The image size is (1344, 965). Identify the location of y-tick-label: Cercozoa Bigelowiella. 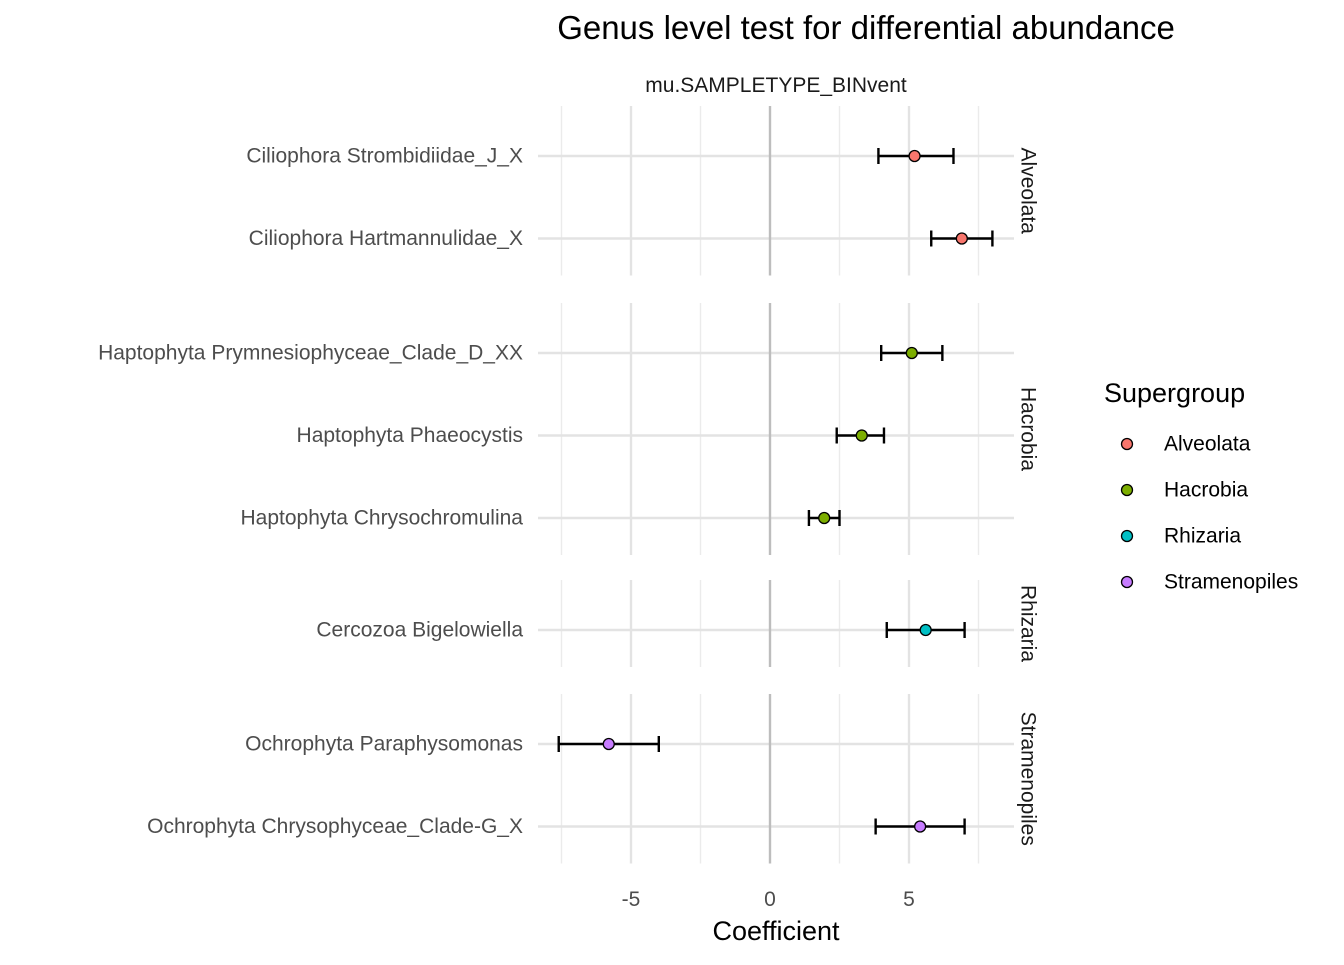
(419, 630).